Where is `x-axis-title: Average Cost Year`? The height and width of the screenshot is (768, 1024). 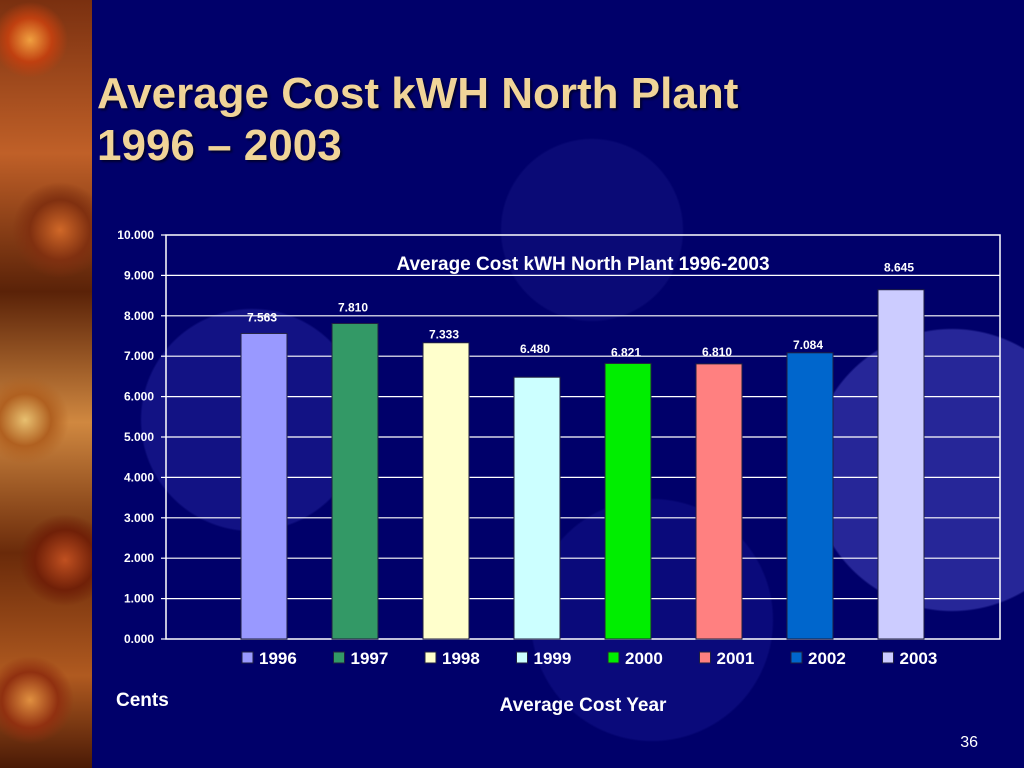
x-axis-title: Average Cost Year is located at coordinates (583, 705).